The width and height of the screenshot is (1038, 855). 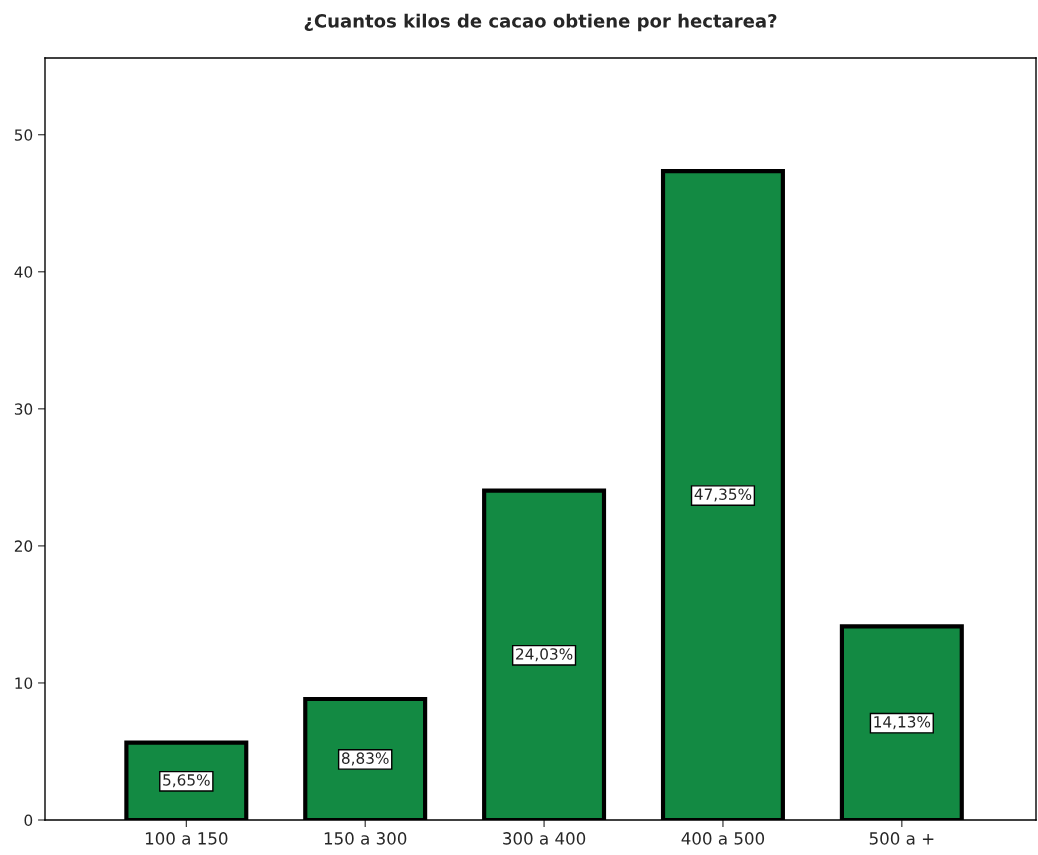 I want to click on x-tick-label: 300 a 400, so click(x=544, y=838).